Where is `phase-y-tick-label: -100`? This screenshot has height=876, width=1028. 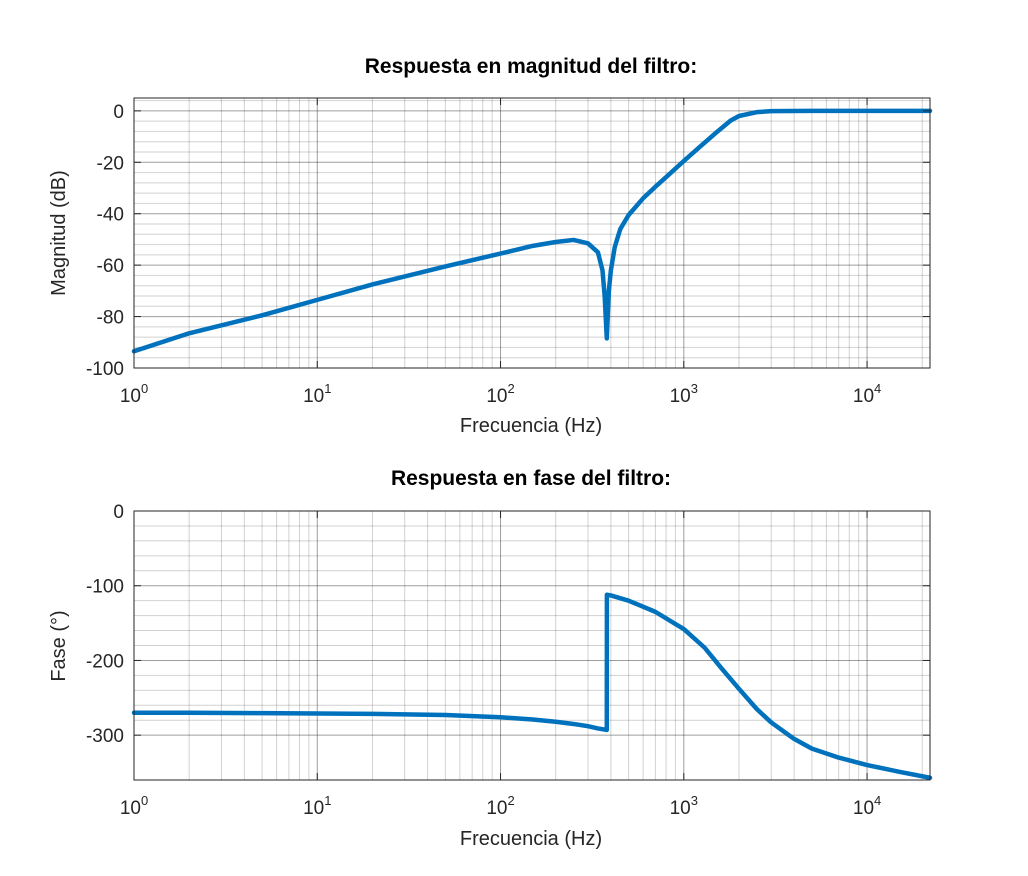 phase-y-tick-label: -100 is located at coordinates (105, 587).